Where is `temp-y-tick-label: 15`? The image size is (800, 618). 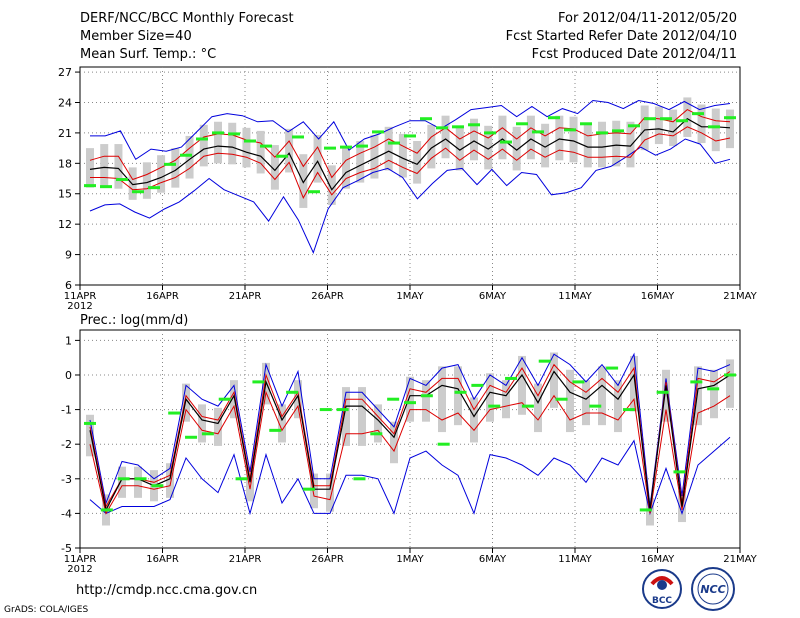
temp-y-tick-label: 15 is located at coordinates (65, 194).